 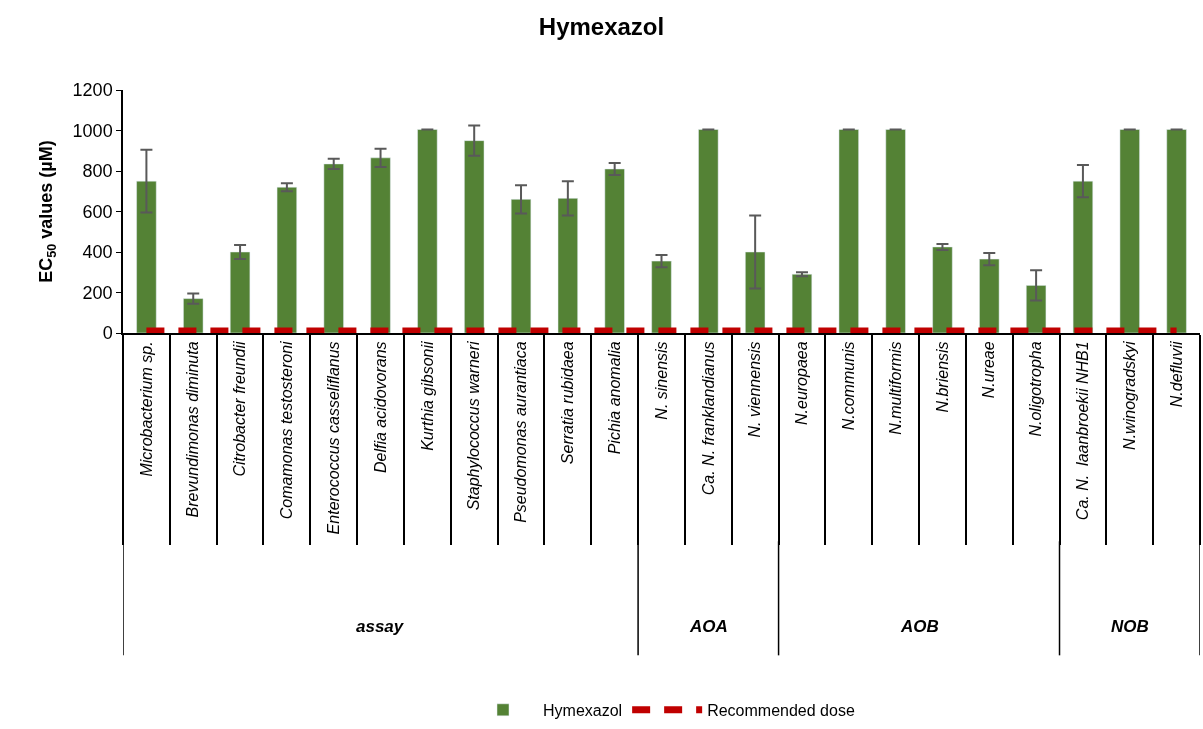 What do you see at coordinates (107, 333) in the screenshot?
I see `y-tick-label: 0` at bounding box center [107, 333].